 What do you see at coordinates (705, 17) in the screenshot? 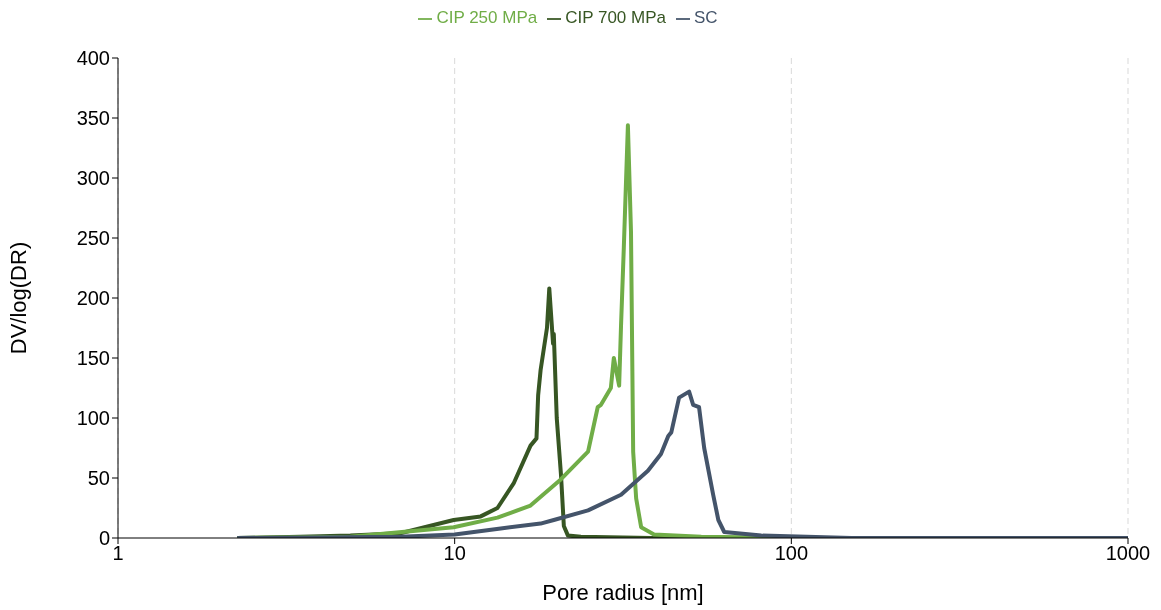
I see `legend-label: SC` at bounding box center [705, 17].